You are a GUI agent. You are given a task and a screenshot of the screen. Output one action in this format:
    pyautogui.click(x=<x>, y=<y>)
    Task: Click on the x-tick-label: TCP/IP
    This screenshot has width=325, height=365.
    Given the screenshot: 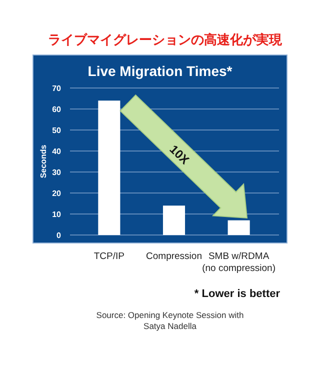 What is the action you would take?
    pyautogui.click(x=109, y=256)
    